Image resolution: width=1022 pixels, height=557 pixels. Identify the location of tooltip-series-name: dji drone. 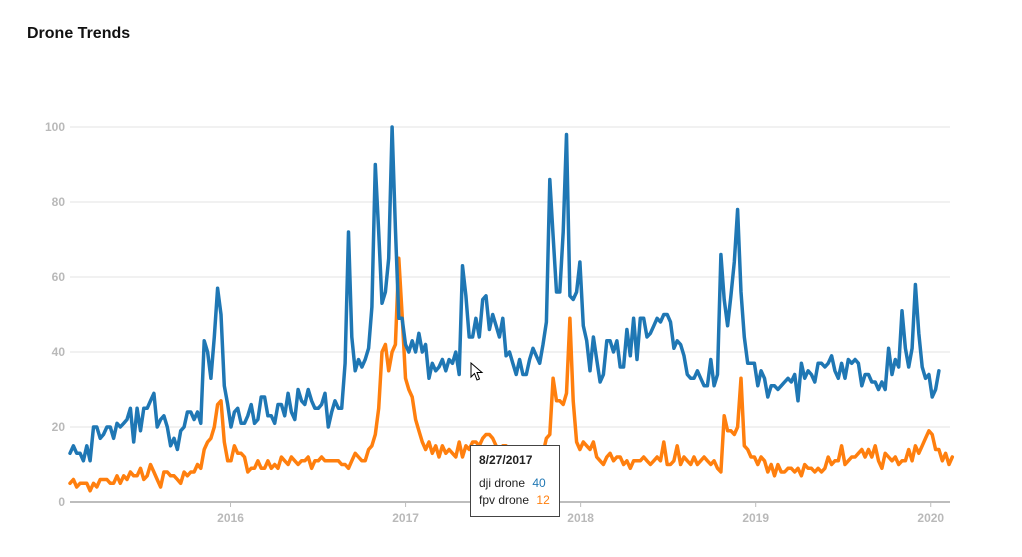
(502, 483).